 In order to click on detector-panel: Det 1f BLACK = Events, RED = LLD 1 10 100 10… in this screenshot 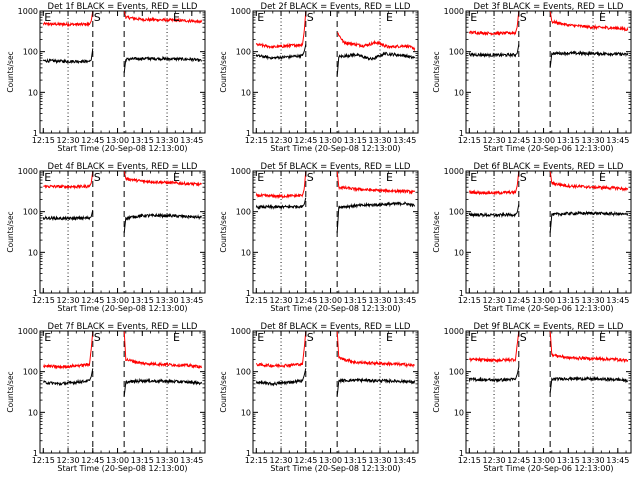, I will do `click(106, 77)`.